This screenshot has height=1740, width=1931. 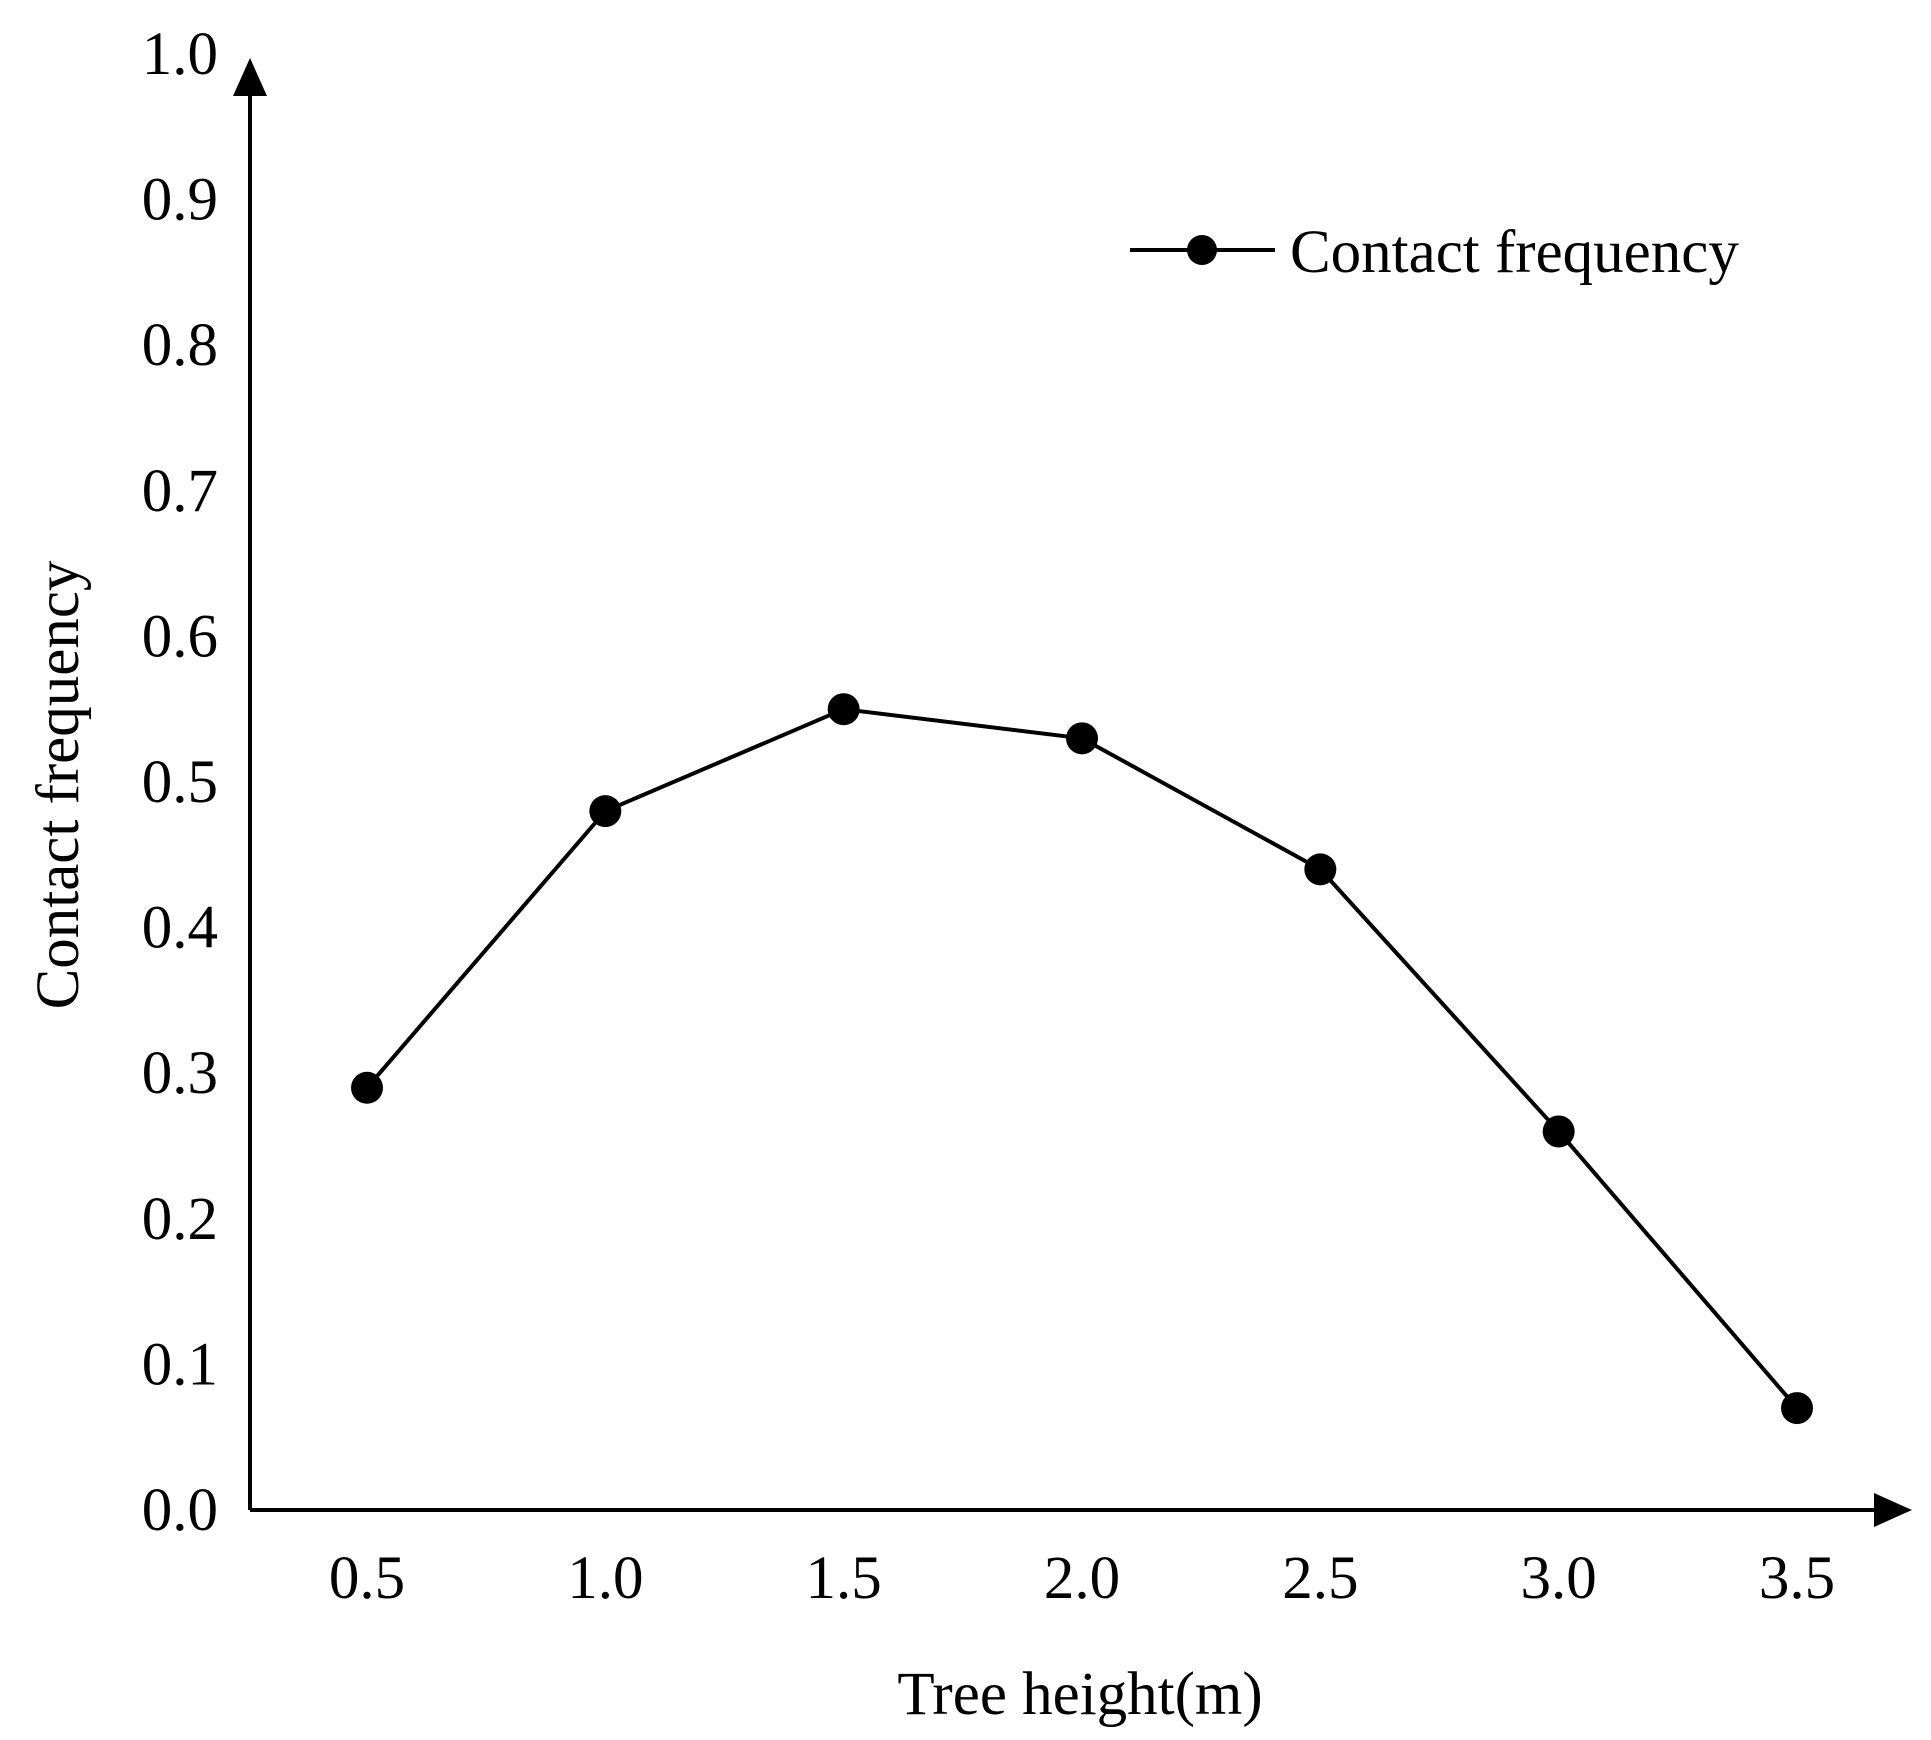 What do you see at coordinates (1559, 1578) in the screenshot?
I see `x-tick-label: 3.0` at bounding box center [1559, 1578].